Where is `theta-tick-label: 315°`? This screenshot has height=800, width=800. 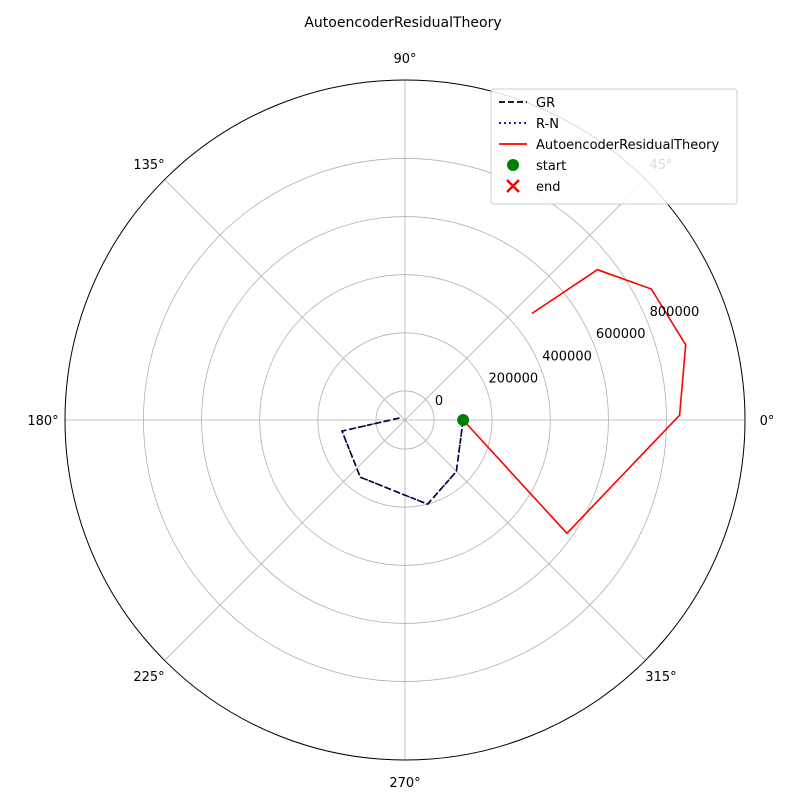
theta-tick-label: 315° is located at coordinates (660, 677).